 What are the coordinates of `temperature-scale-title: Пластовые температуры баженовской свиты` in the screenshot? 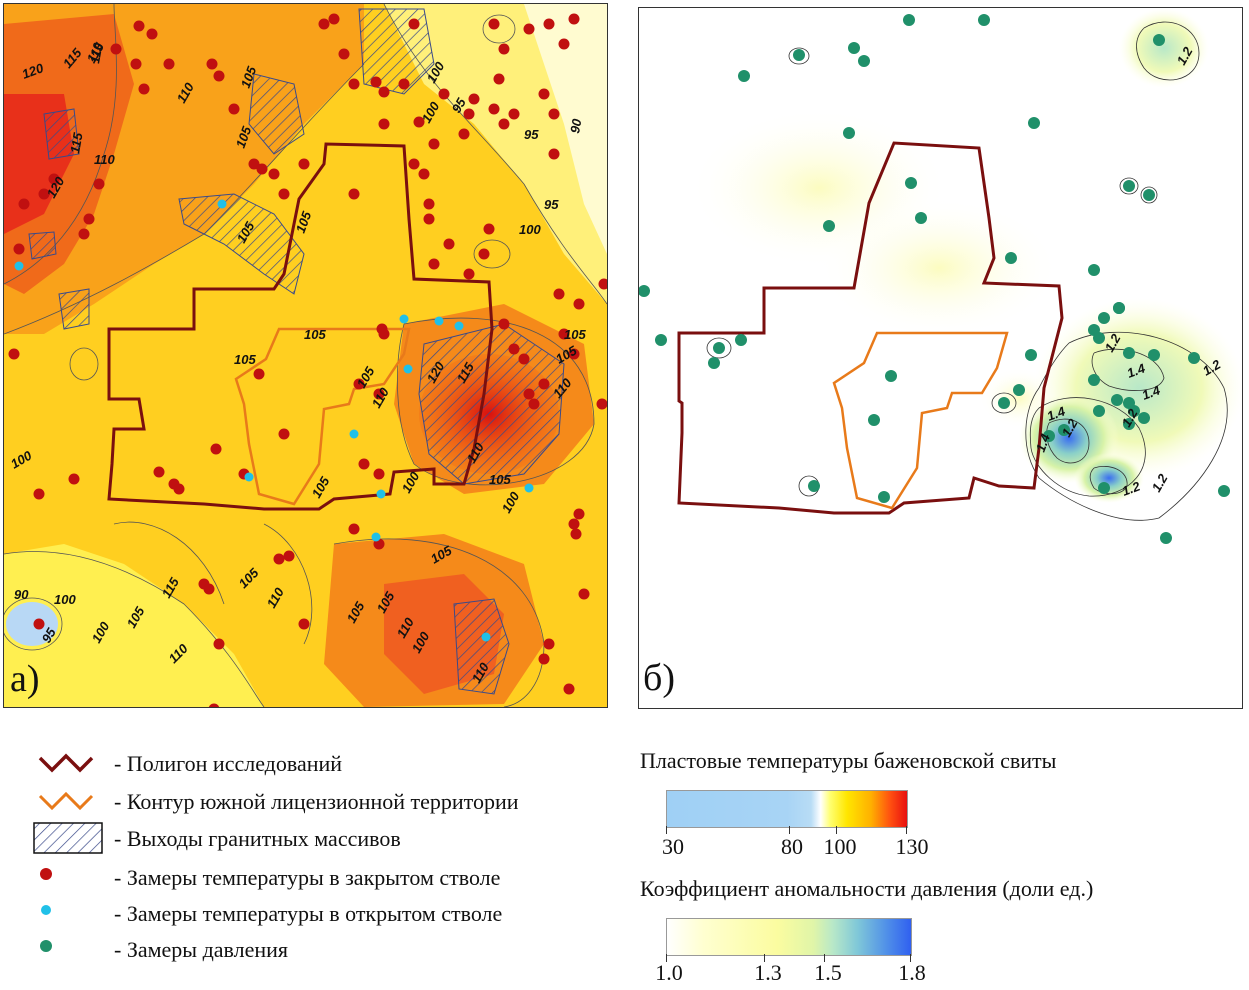 It's located at (848, 760).